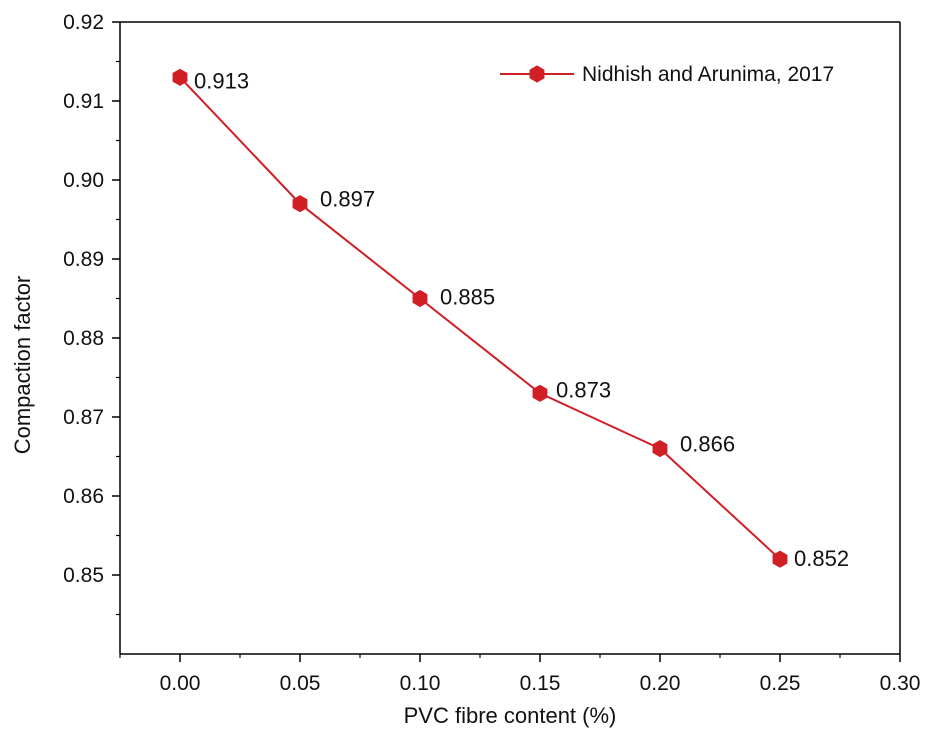 The width and height of the screenshot is (930, 742). What do you see at coordinates (708, 74) in the screenshot?
I see `legend-label: Nidhish and Arunima, 2017` at bounding box center [708, 74].